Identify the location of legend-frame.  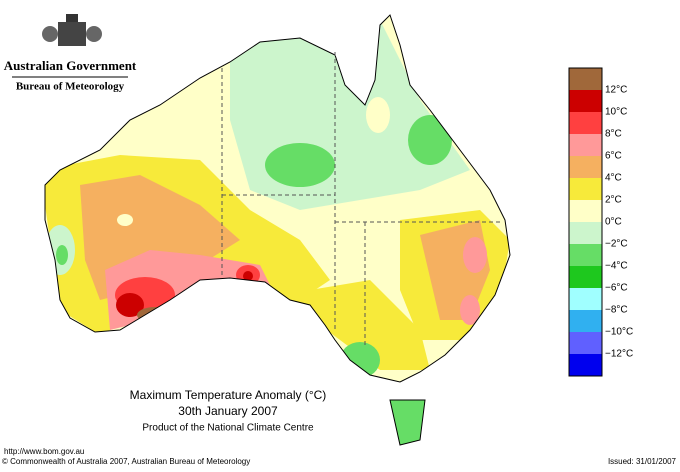
(585, 222).